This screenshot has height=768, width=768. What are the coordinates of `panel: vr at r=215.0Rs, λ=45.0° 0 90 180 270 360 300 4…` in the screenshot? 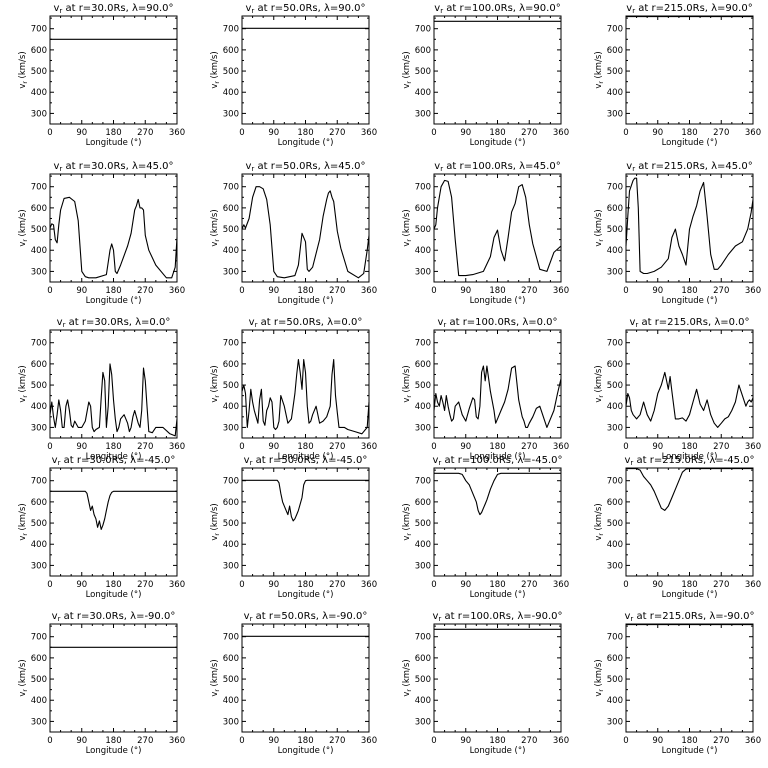 It's located at (677, 233).